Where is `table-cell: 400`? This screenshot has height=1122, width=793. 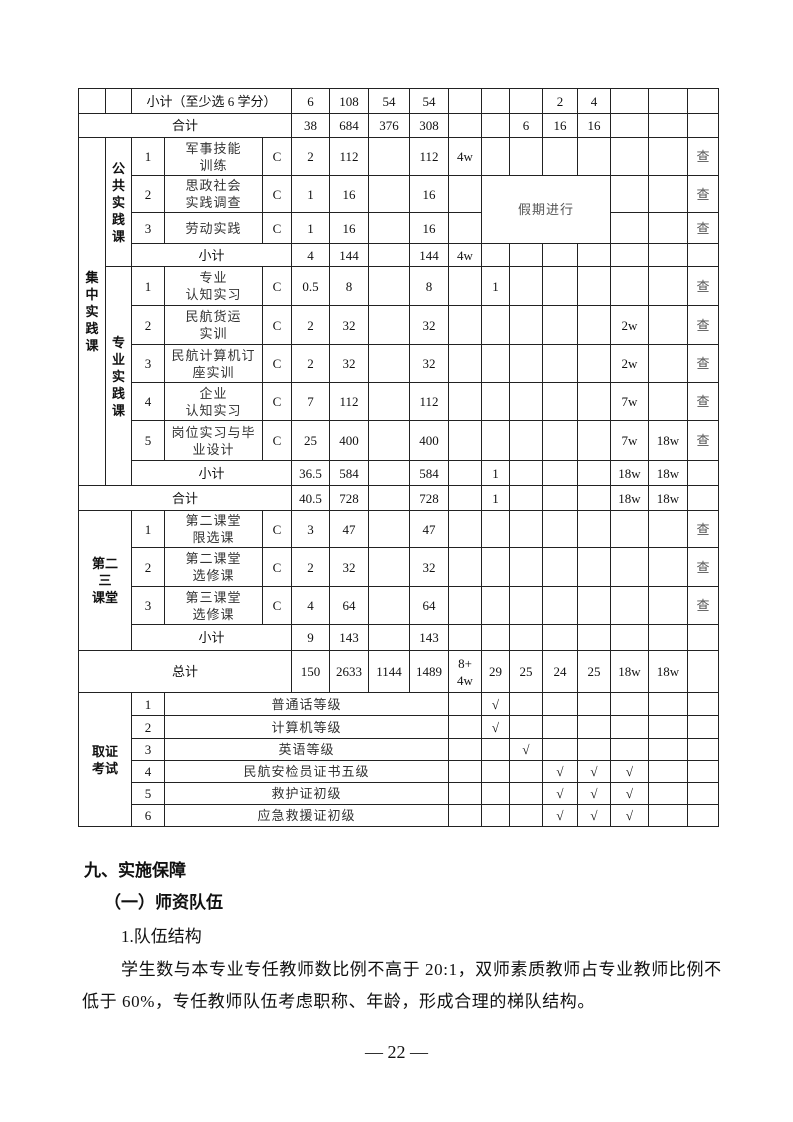
table-cell: 400 is located at coordinates (349, 440).